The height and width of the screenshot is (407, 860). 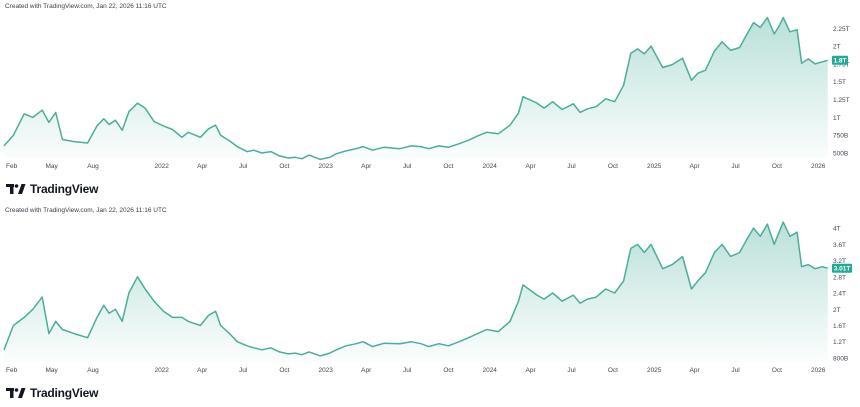 What do you see at coordinates (841, 29) in the screenshot?
I see `y-tick-label: 2.25T` at bounding box center [841, 29].